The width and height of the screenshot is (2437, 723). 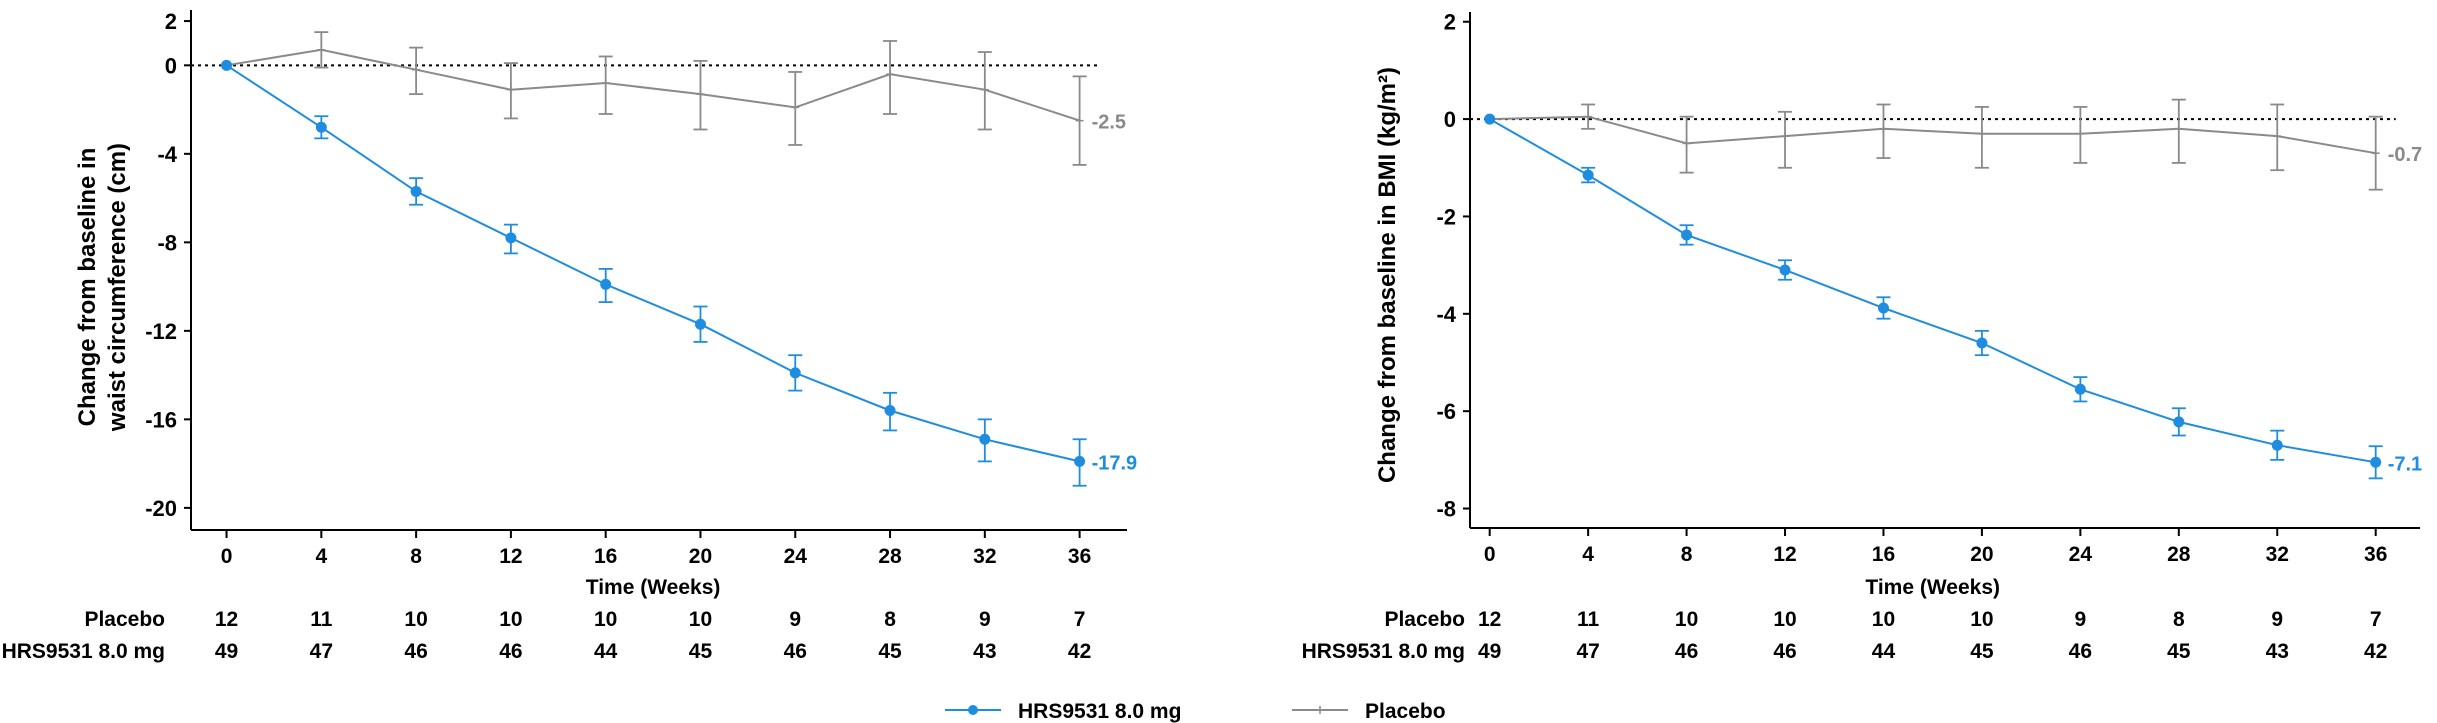 I want to click on y-tick-label: -2, so click(x=1446, y=216).